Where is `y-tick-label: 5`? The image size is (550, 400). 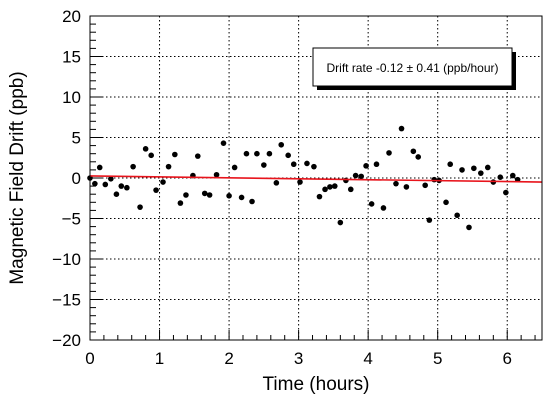 y-tick-label: 5 is located at coordinates (76, 138).